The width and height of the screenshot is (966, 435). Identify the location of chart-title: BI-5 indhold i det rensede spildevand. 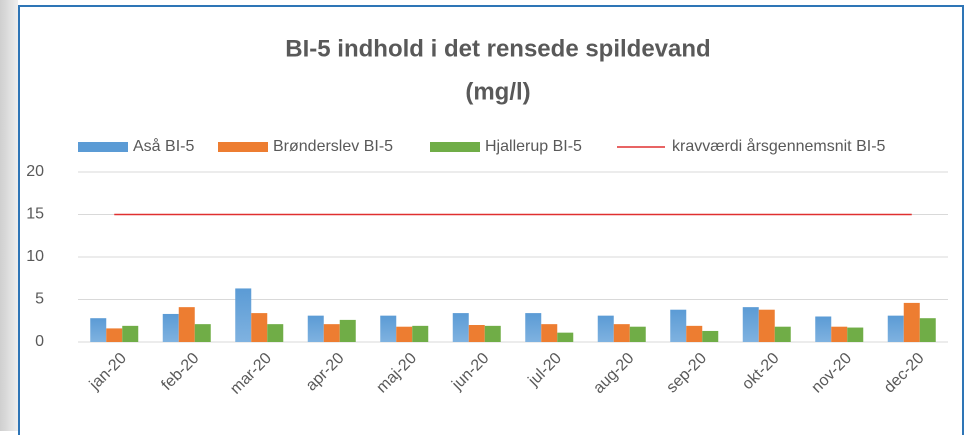
(497, 48).